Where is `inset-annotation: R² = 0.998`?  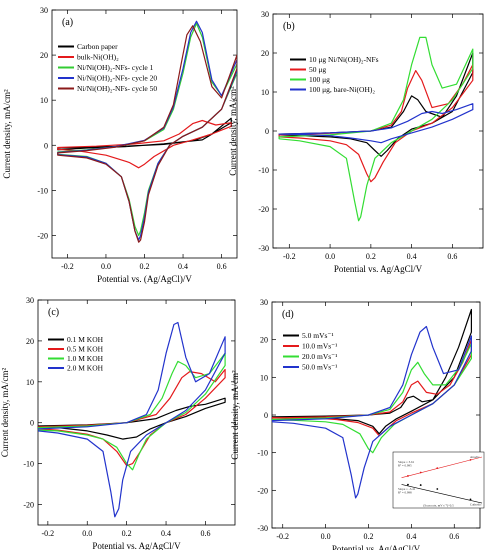 inset-annotation: R² = 0.998 is located at coordinates (405, 493).